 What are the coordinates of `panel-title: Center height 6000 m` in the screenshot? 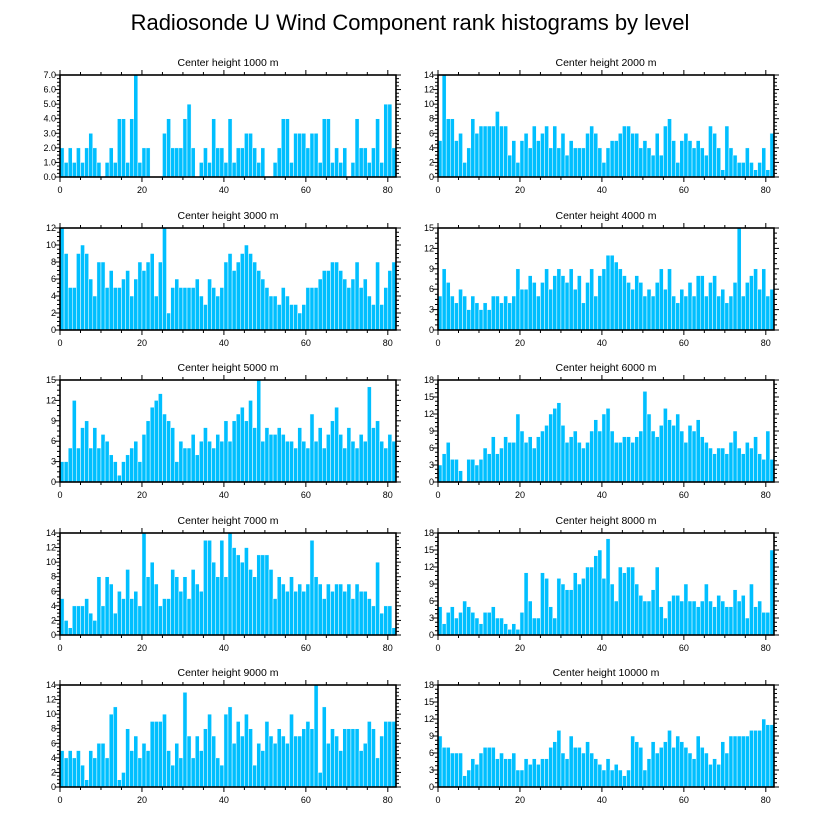 It's located at (606, 368).